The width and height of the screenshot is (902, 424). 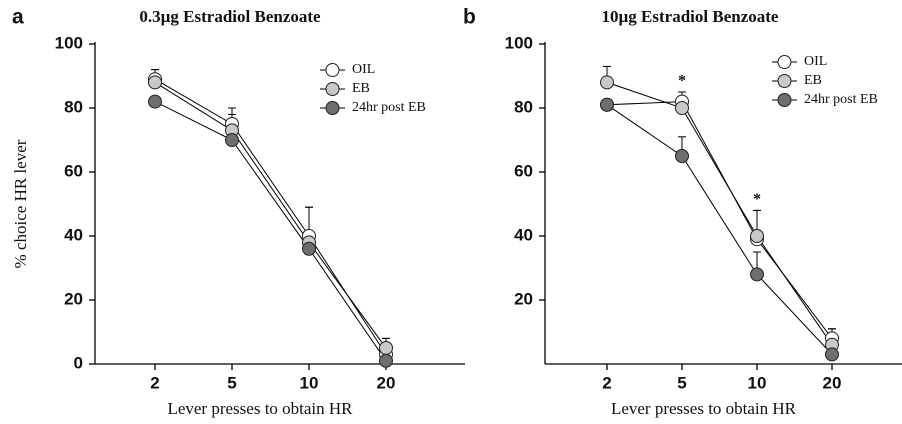 I want to click on panel-label: b, so click(x=469, y=17).